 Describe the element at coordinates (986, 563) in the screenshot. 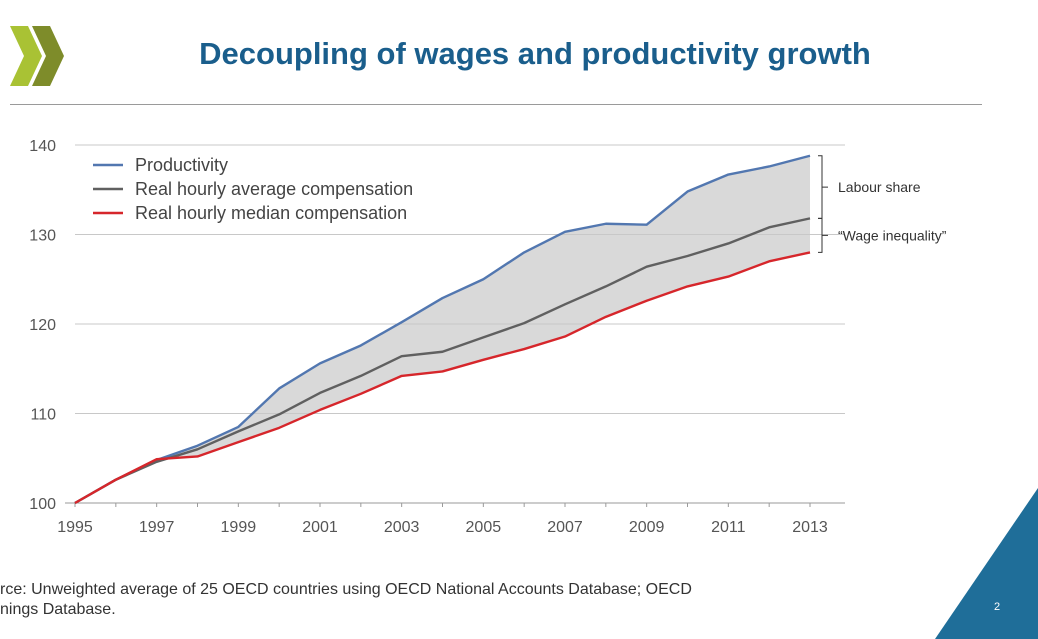

I see `corner-triangle` at that location.